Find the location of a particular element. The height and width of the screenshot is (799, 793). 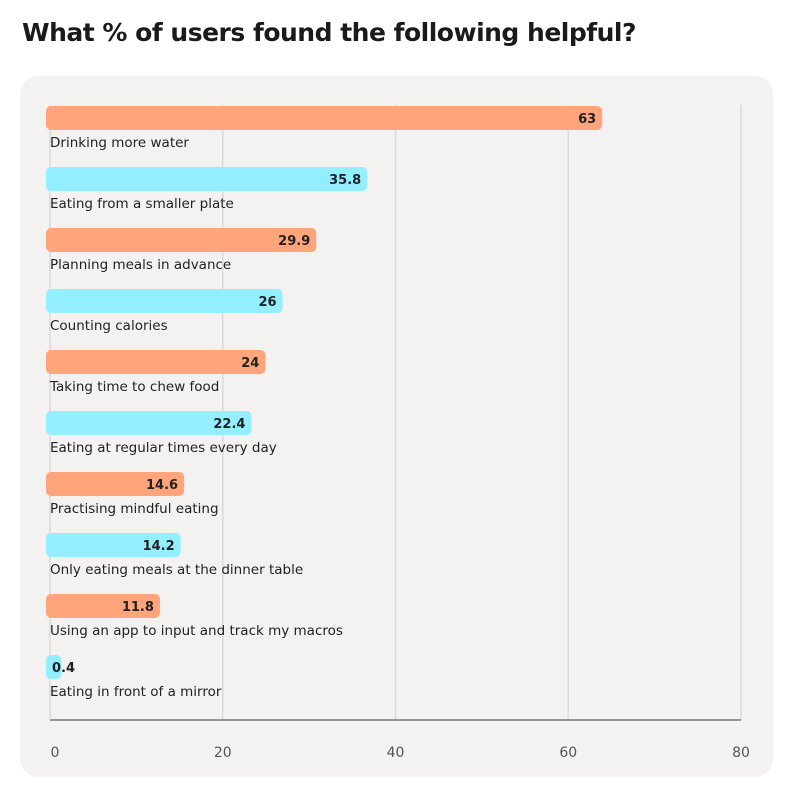

data-label: 26 is located at coordinates (267, 302).